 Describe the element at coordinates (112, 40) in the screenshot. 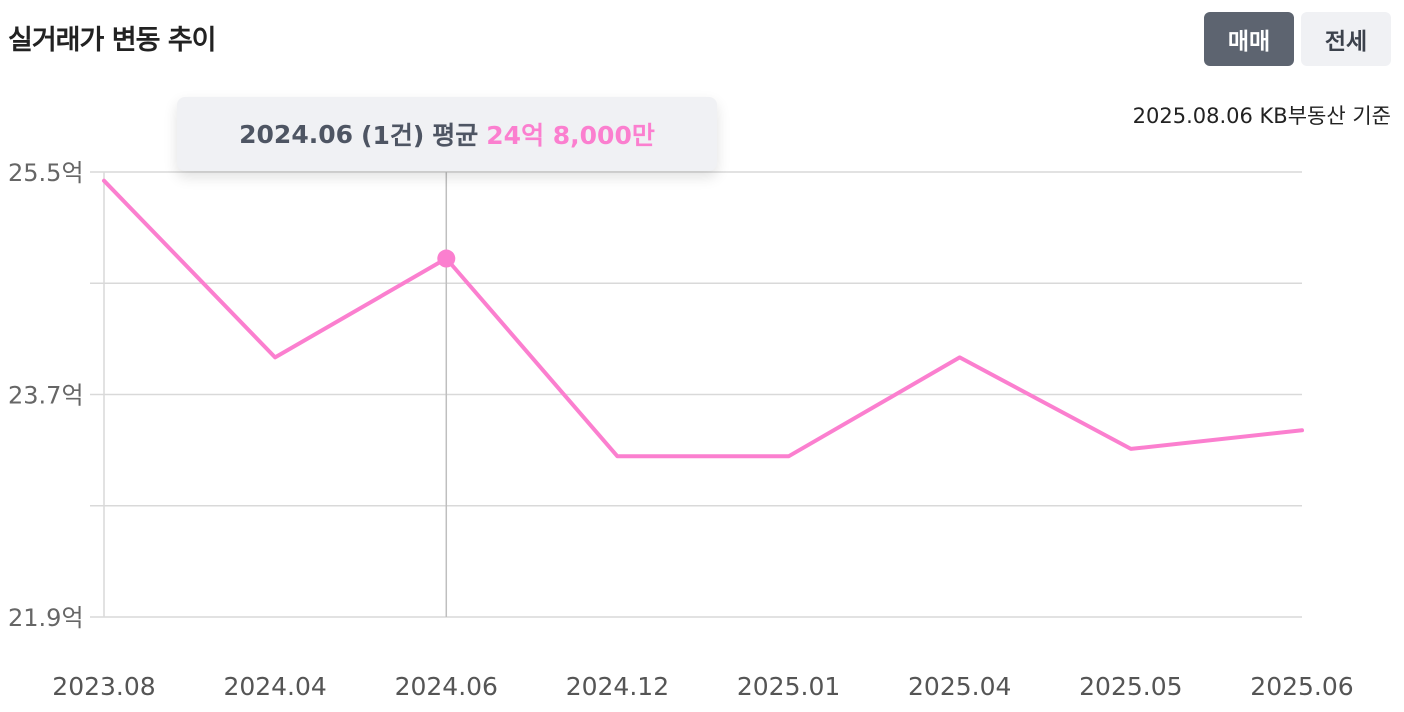

I see `chart-title: 실거래가 변동 추이` at that location.